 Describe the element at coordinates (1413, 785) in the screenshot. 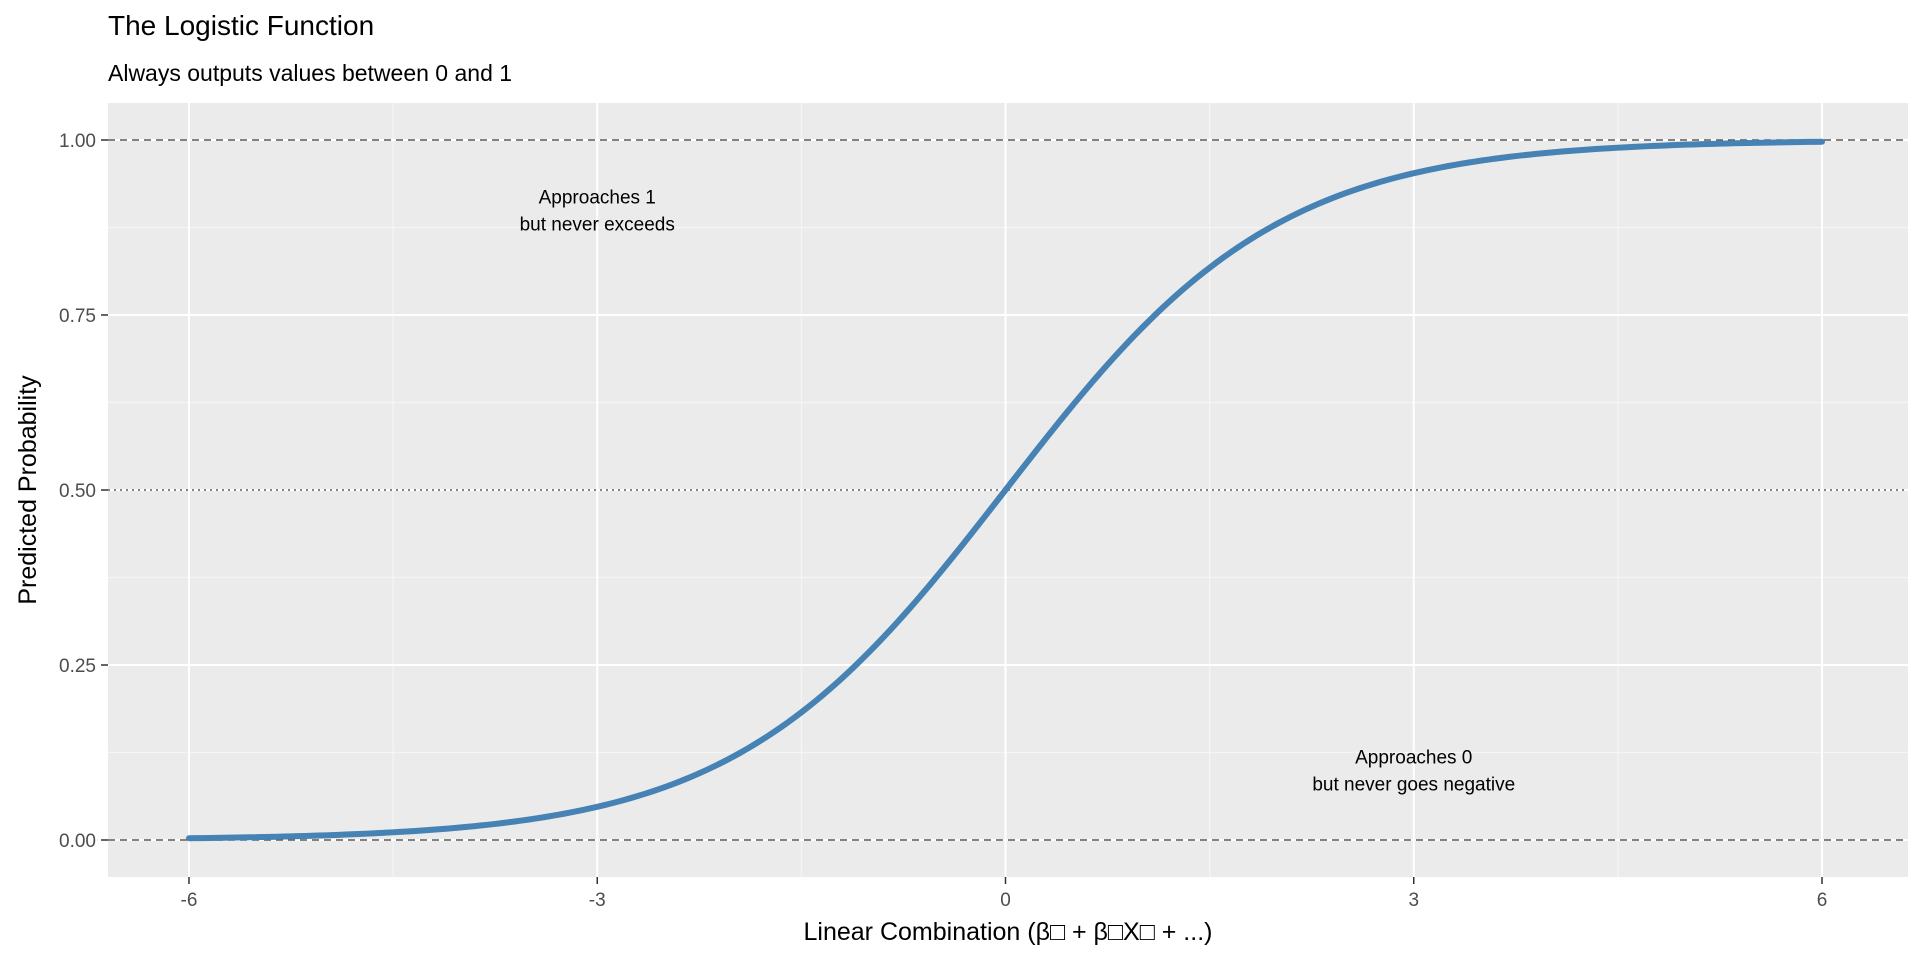

I see `annotation-text: but never goes negative` at that location.